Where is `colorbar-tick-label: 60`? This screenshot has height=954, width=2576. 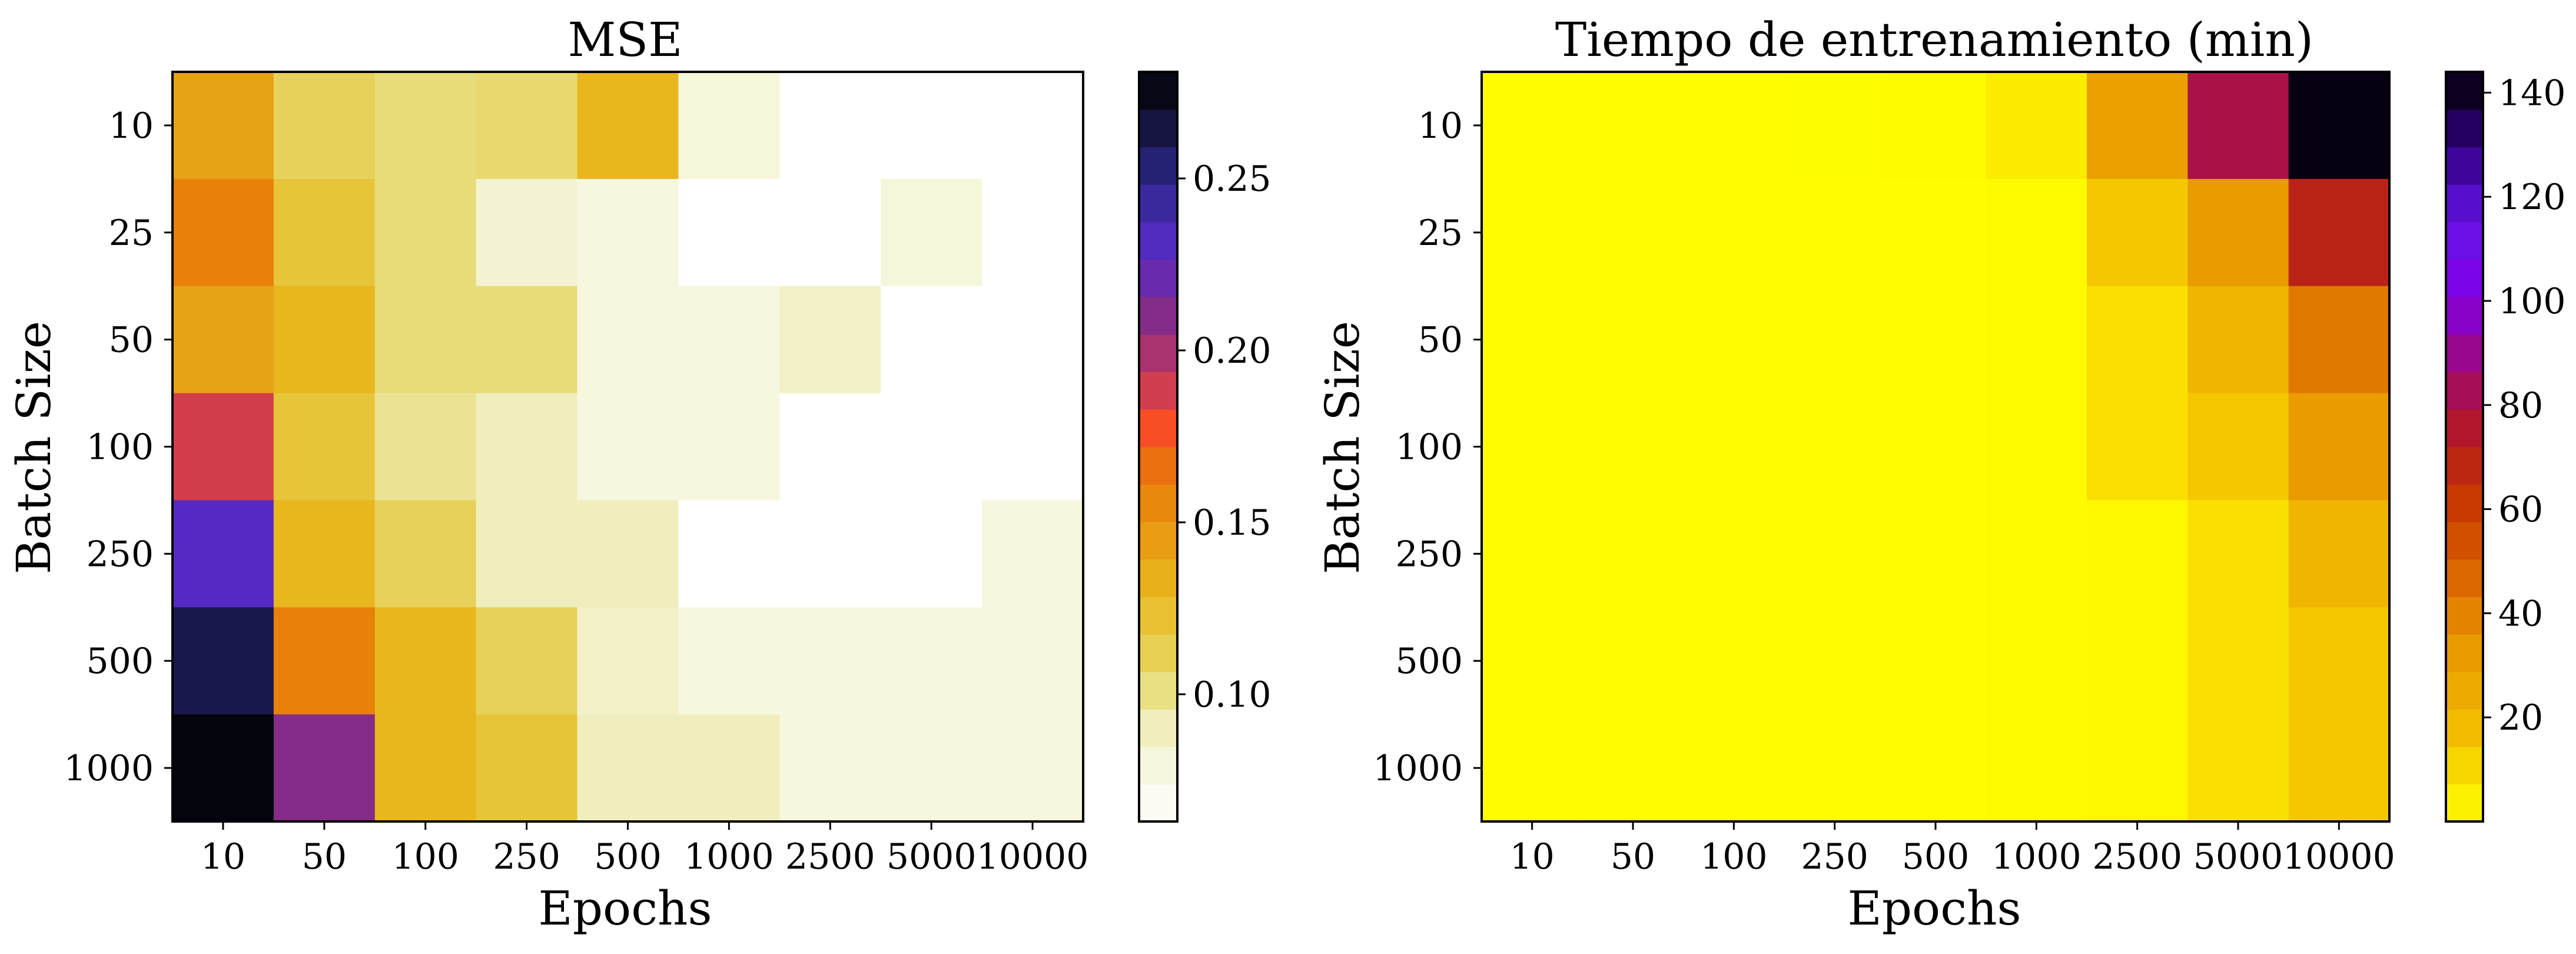
colorbar-tick-label: 60 is located at coordinates (2520, 510).